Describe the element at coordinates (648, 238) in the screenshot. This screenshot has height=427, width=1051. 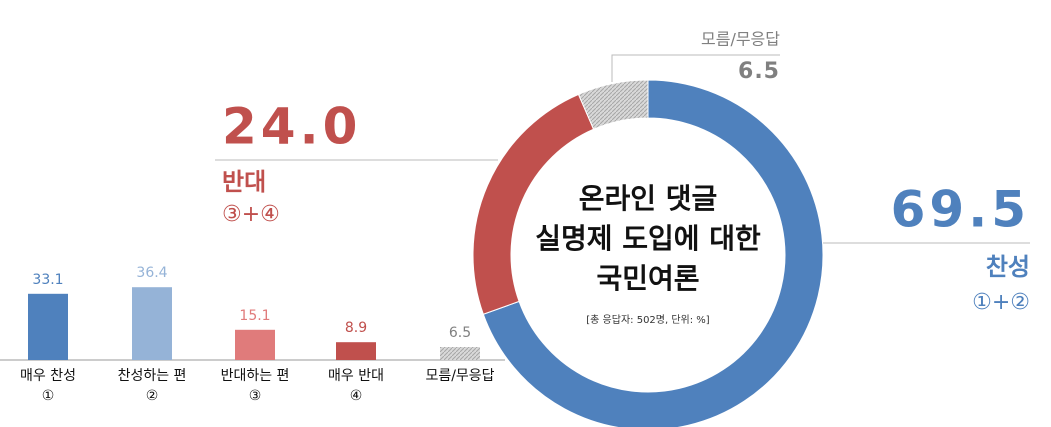
I see `chart-title: 실명제 도입에 대한` at that location.